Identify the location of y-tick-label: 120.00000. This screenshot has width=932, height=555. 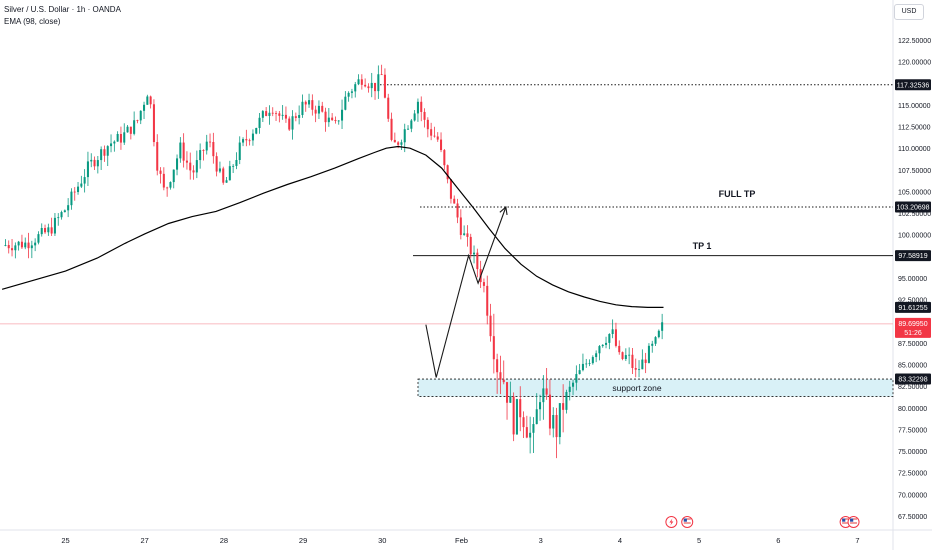
(914, 63).